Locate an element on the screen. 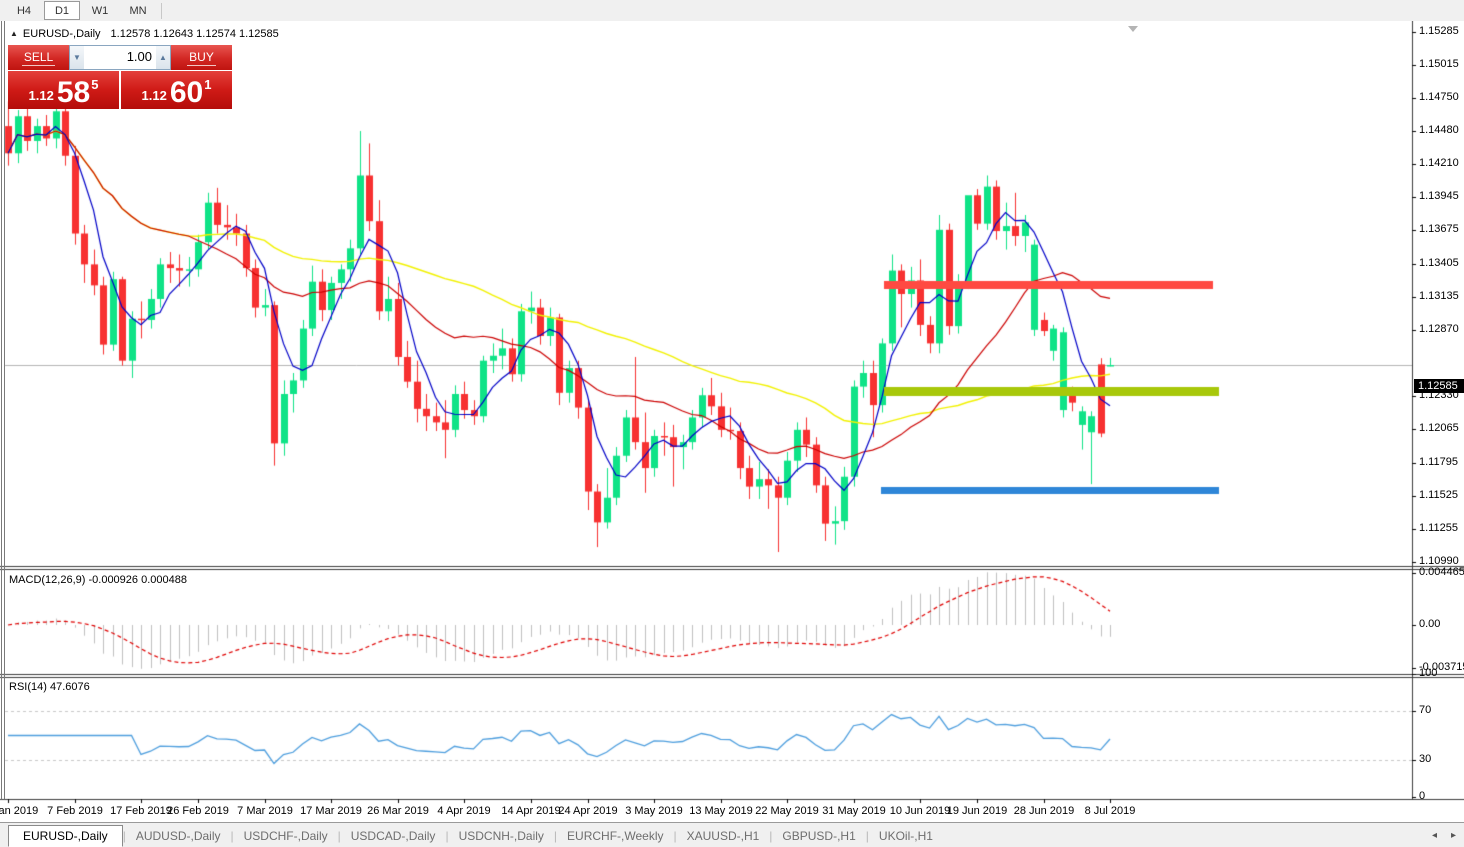 The width and height of the screenshot is (1464, 847). tabs-scroll-right-icon: ▸ is located at coordinates (1453, 835).